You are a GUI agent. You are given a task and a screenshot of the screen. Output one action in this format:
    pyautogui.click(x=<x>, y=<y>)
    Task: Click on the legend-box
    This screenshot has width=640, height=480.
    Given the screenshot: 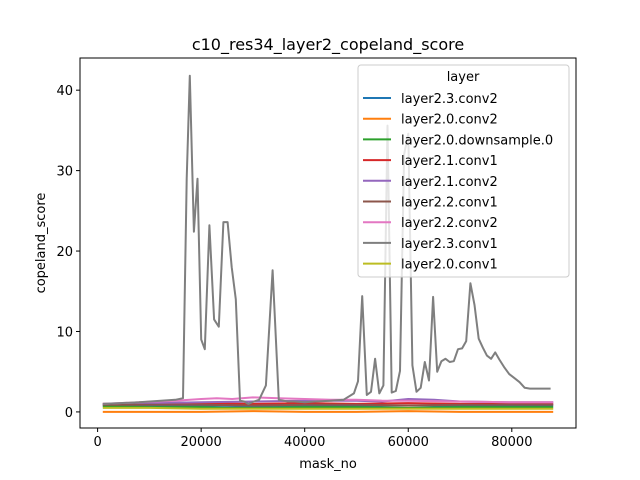 What is the action you would take?
    pyautogui.click(x=463, y=171)
    